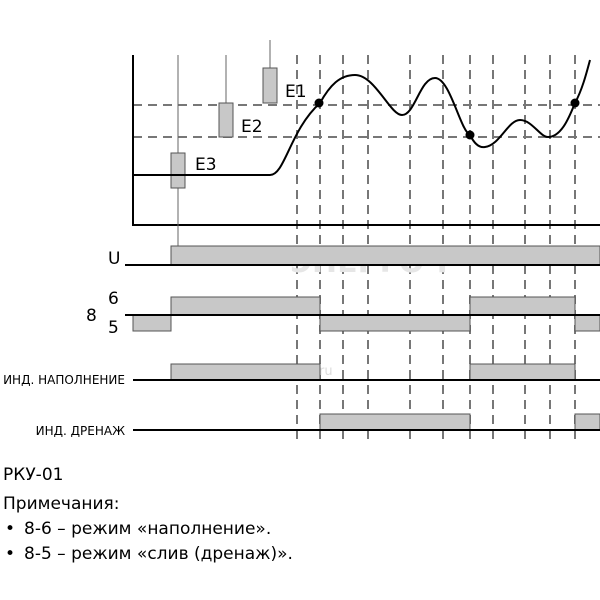 The width and height of the screenshot is (600, 600). I want to click on signal-label: 6, so click(113, 299).